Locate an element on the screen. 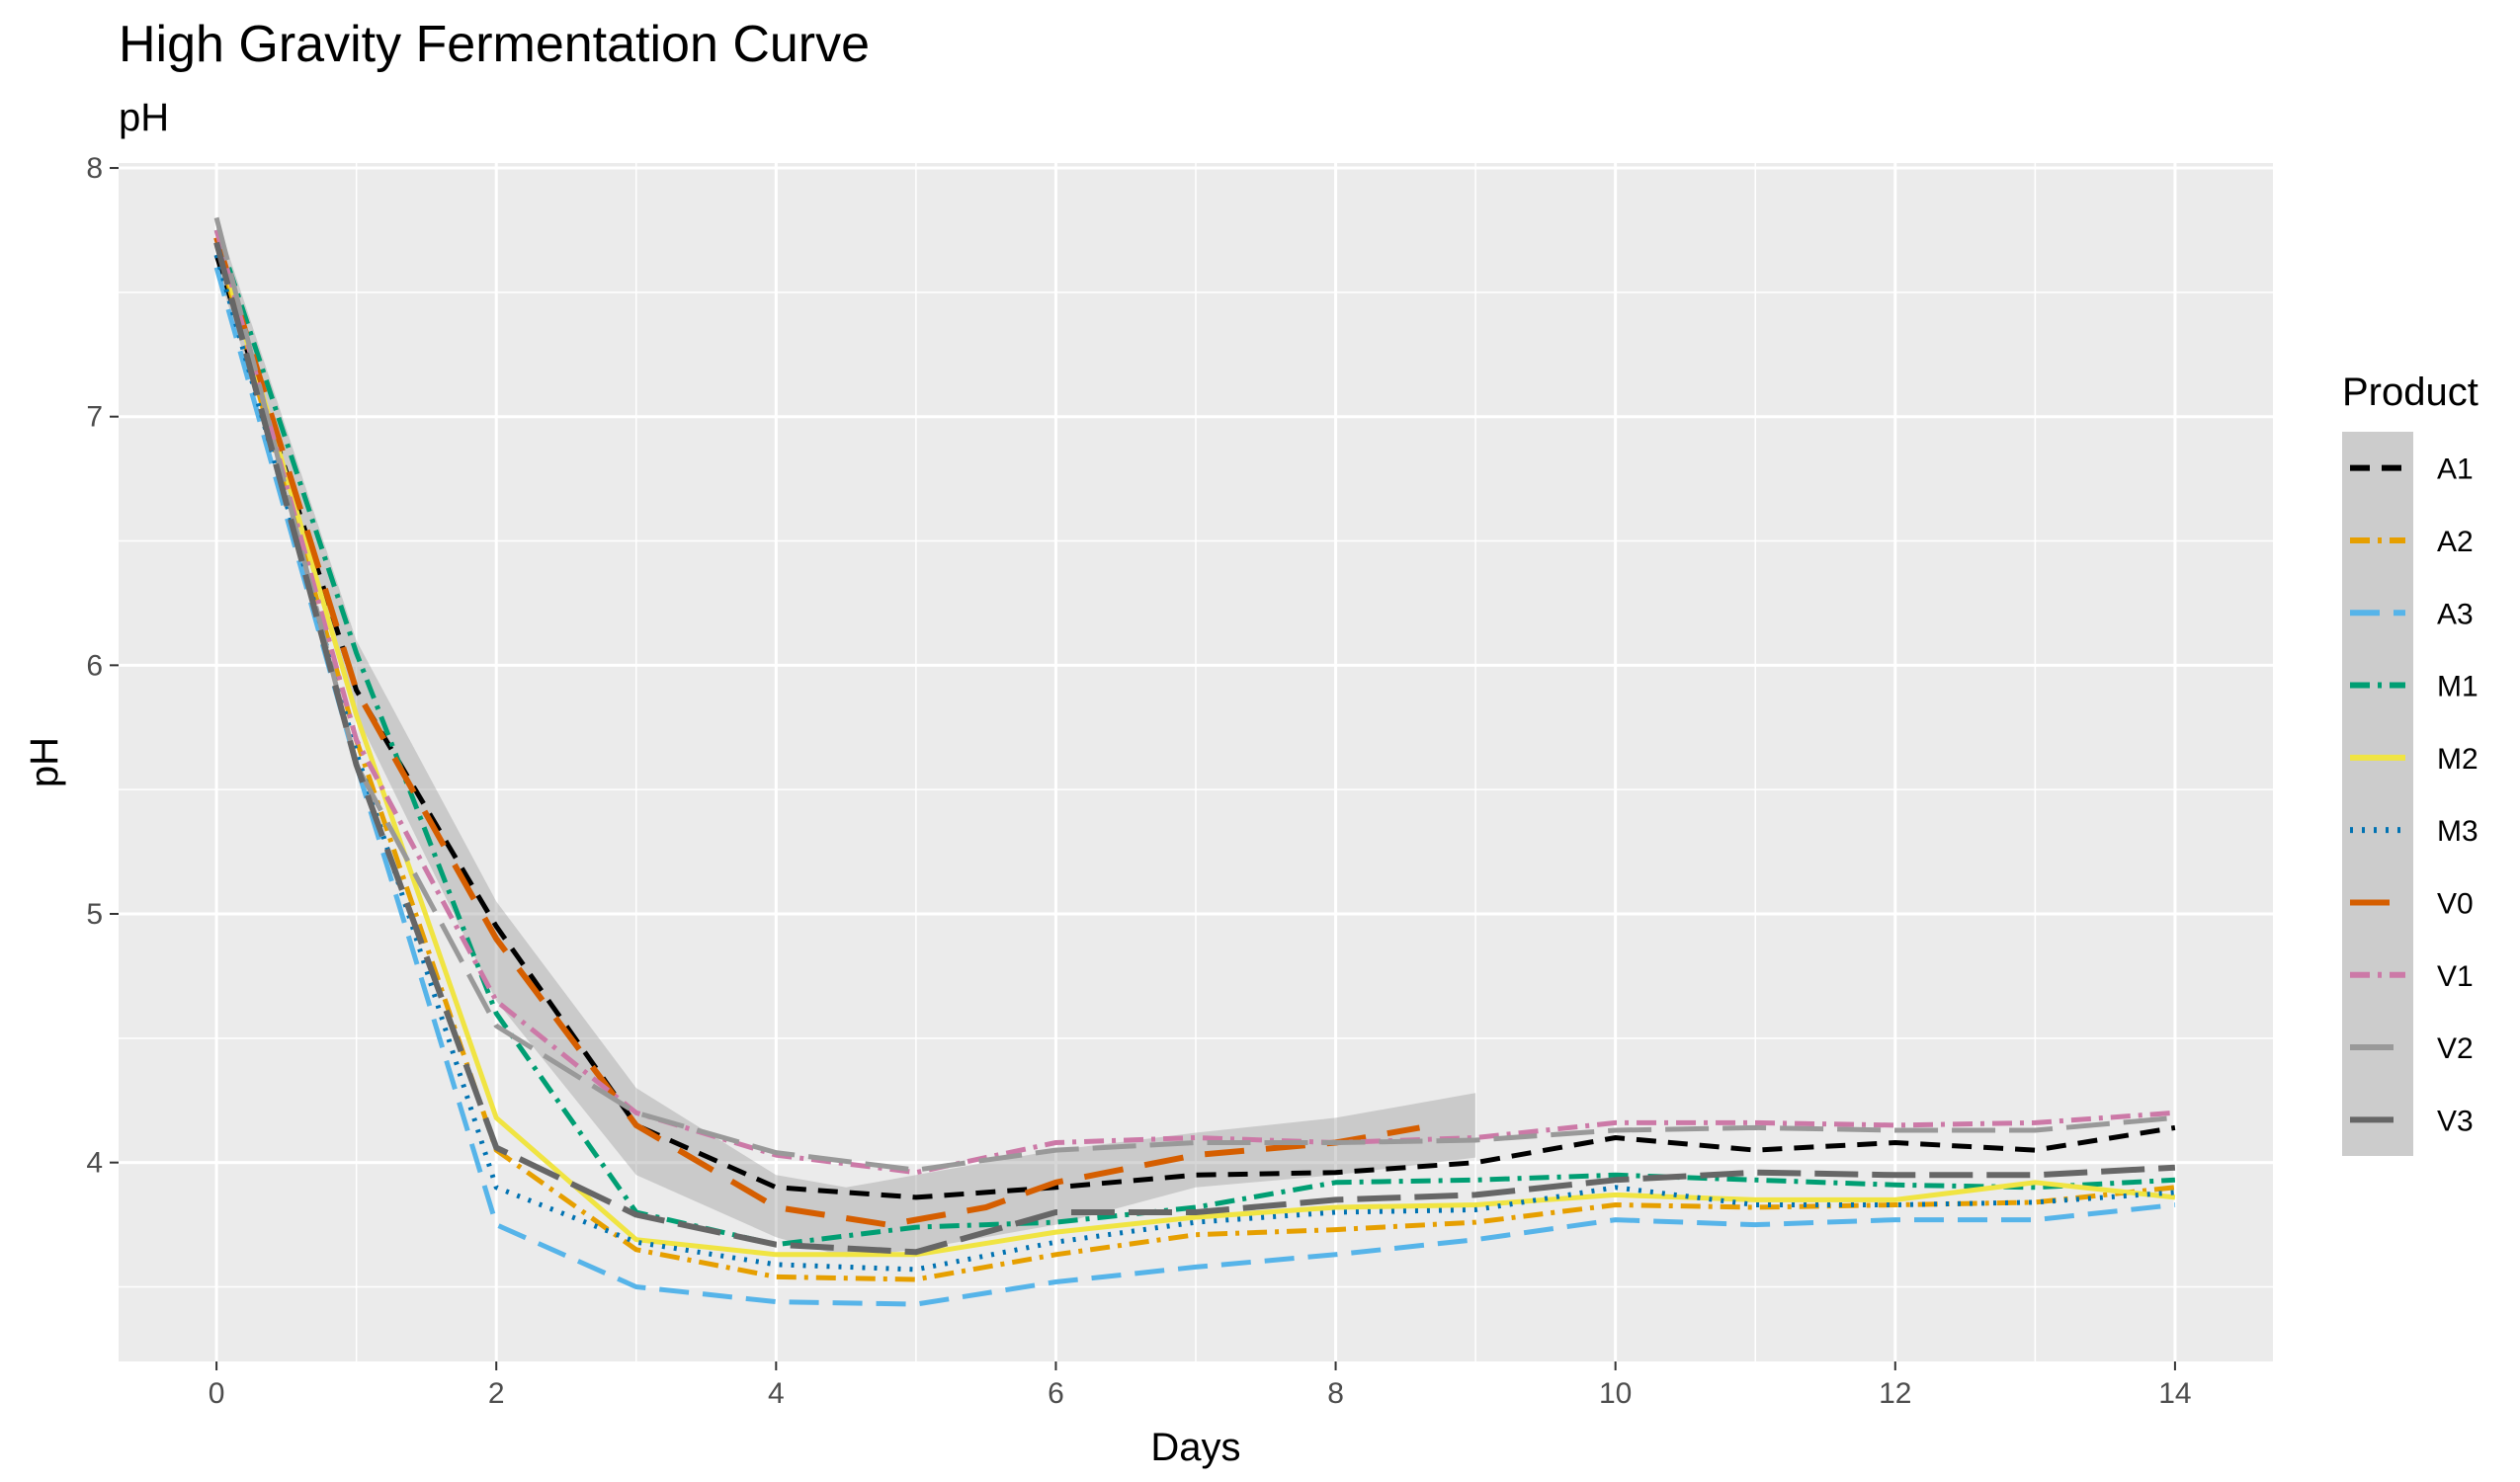 The height and width of the screenshot is (1482, 2520). y-tick-label: 5 is located at coordinates (94, 914).